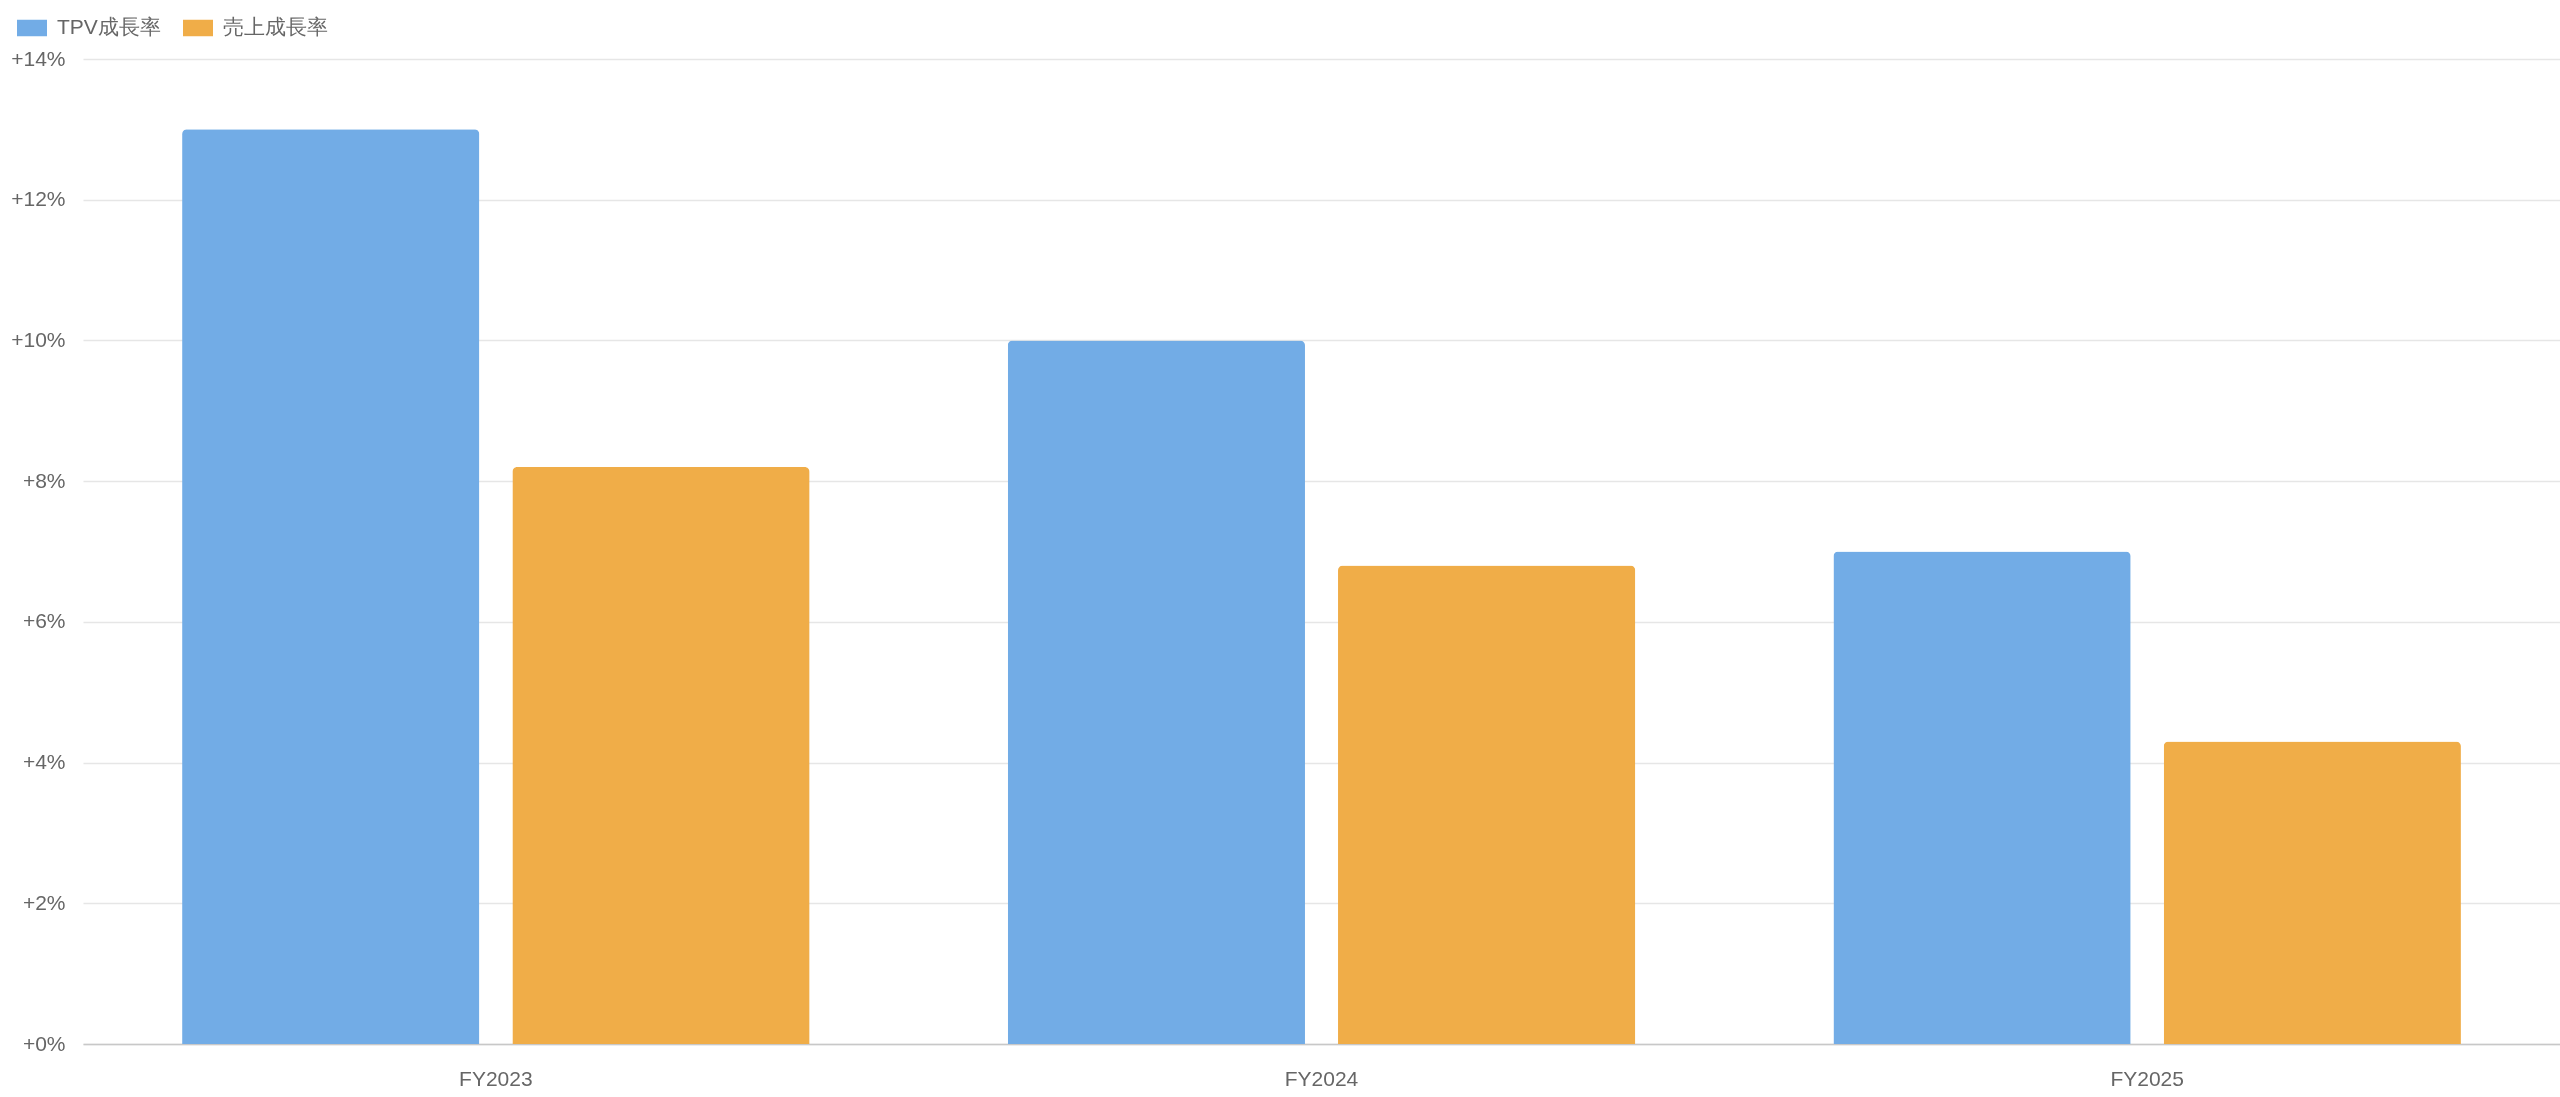  I want to click on y-tick-label: +4%, so click(44, 762).